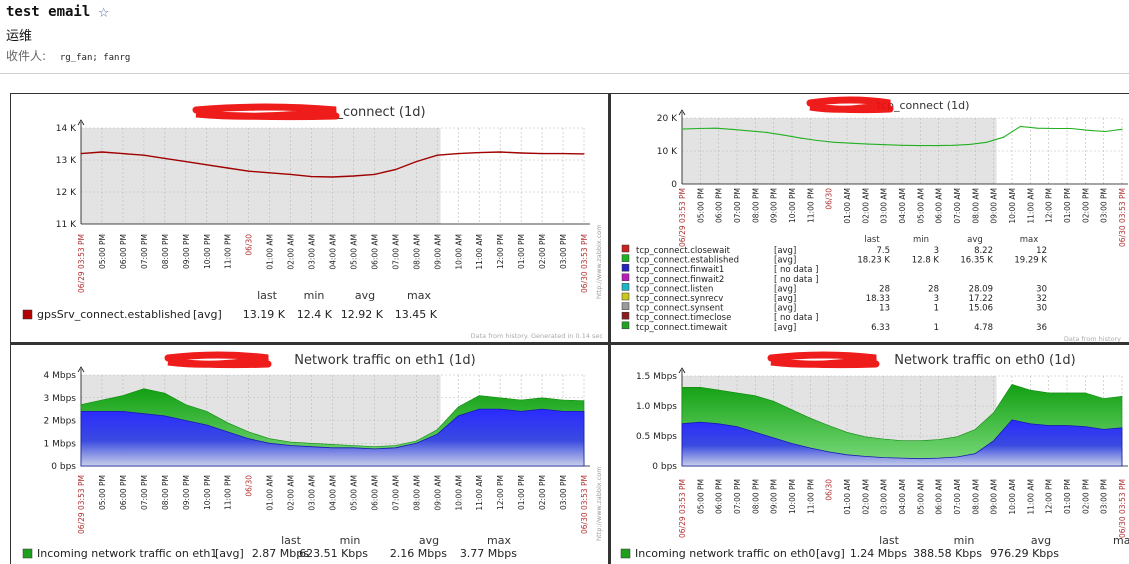 Image resolution: width=1129 pixels, height=564 pixels. Describe the element at coordinates (926, 261) in the screenshot. I see `legend-item-min: 12.8 K` at that location.